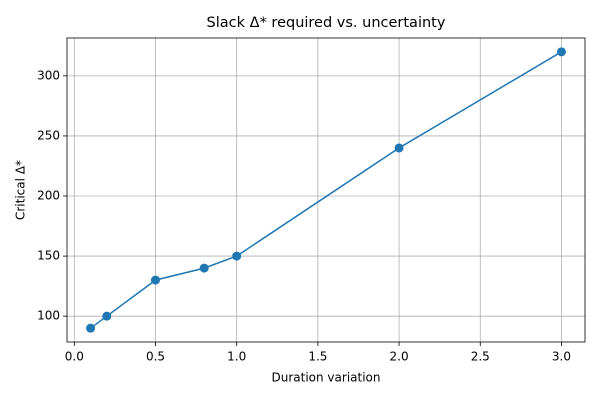 The height and width of the screenshot is (400, 600). What do you see at coordinates (48, 135) in the screenshot?
I see `y-tick-label: 250` at bounding box center [48, 135].